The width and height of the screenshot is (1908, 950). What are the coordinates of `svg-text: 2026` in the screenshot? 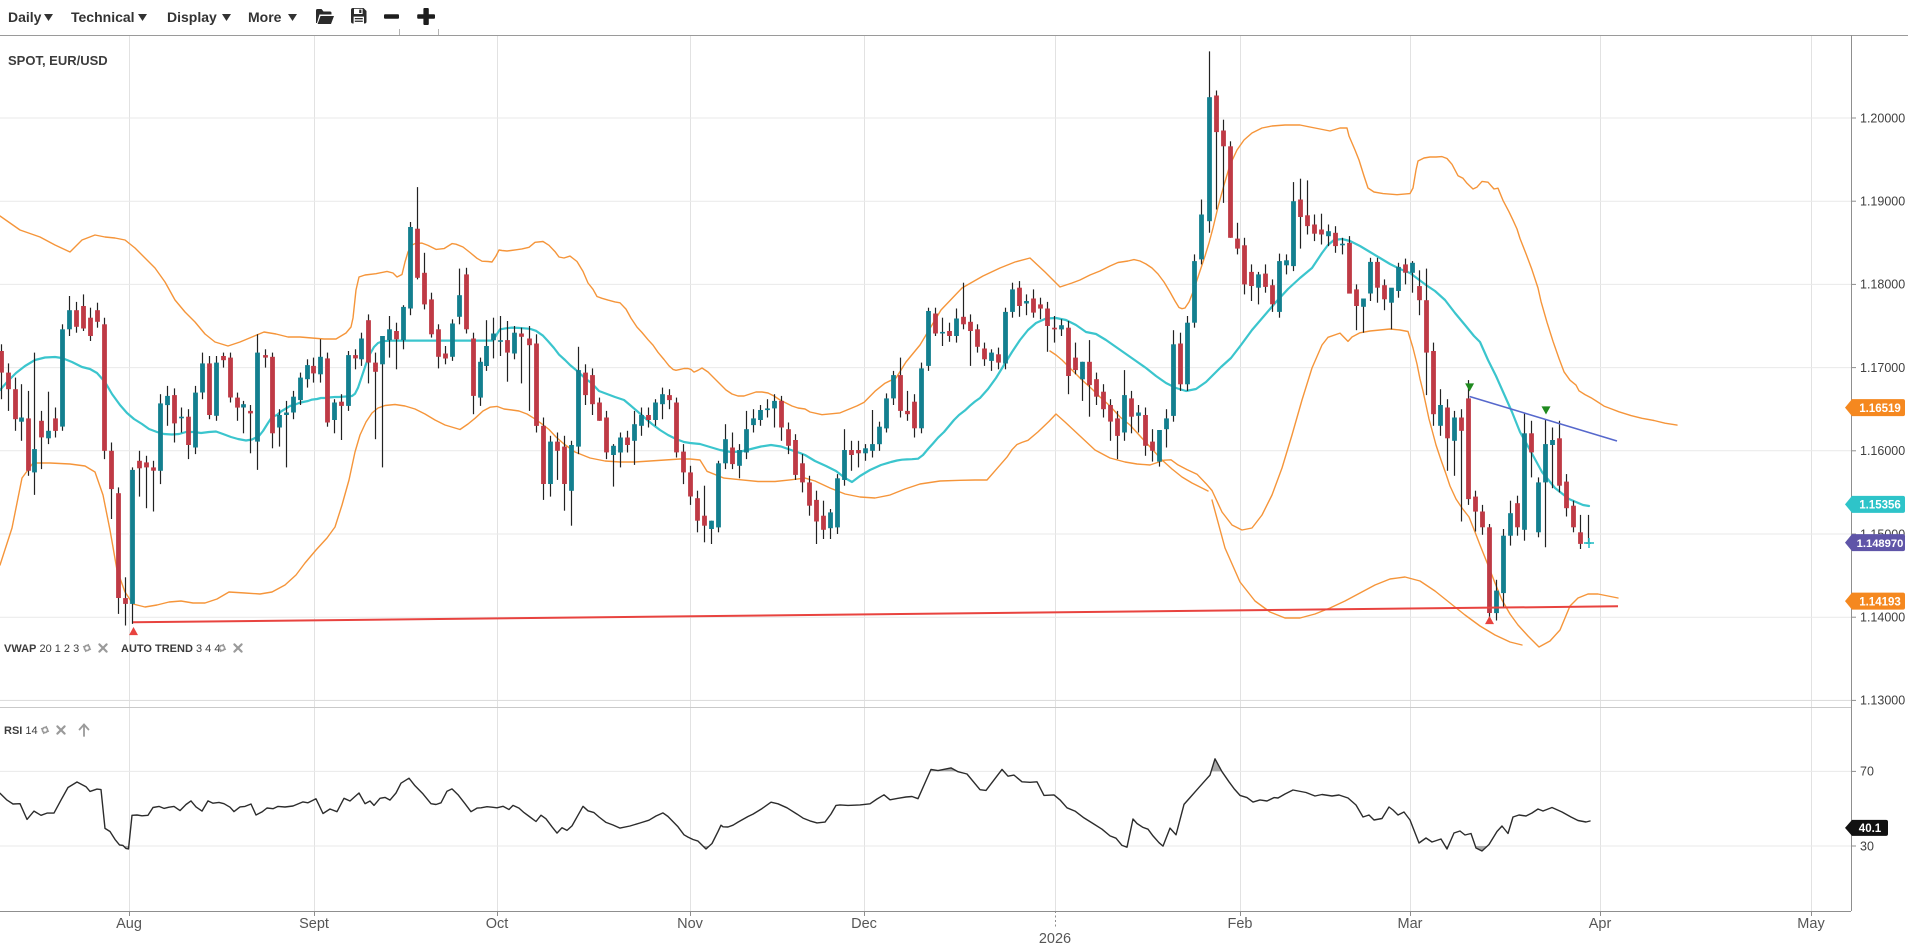 It's located at (1055, 938).